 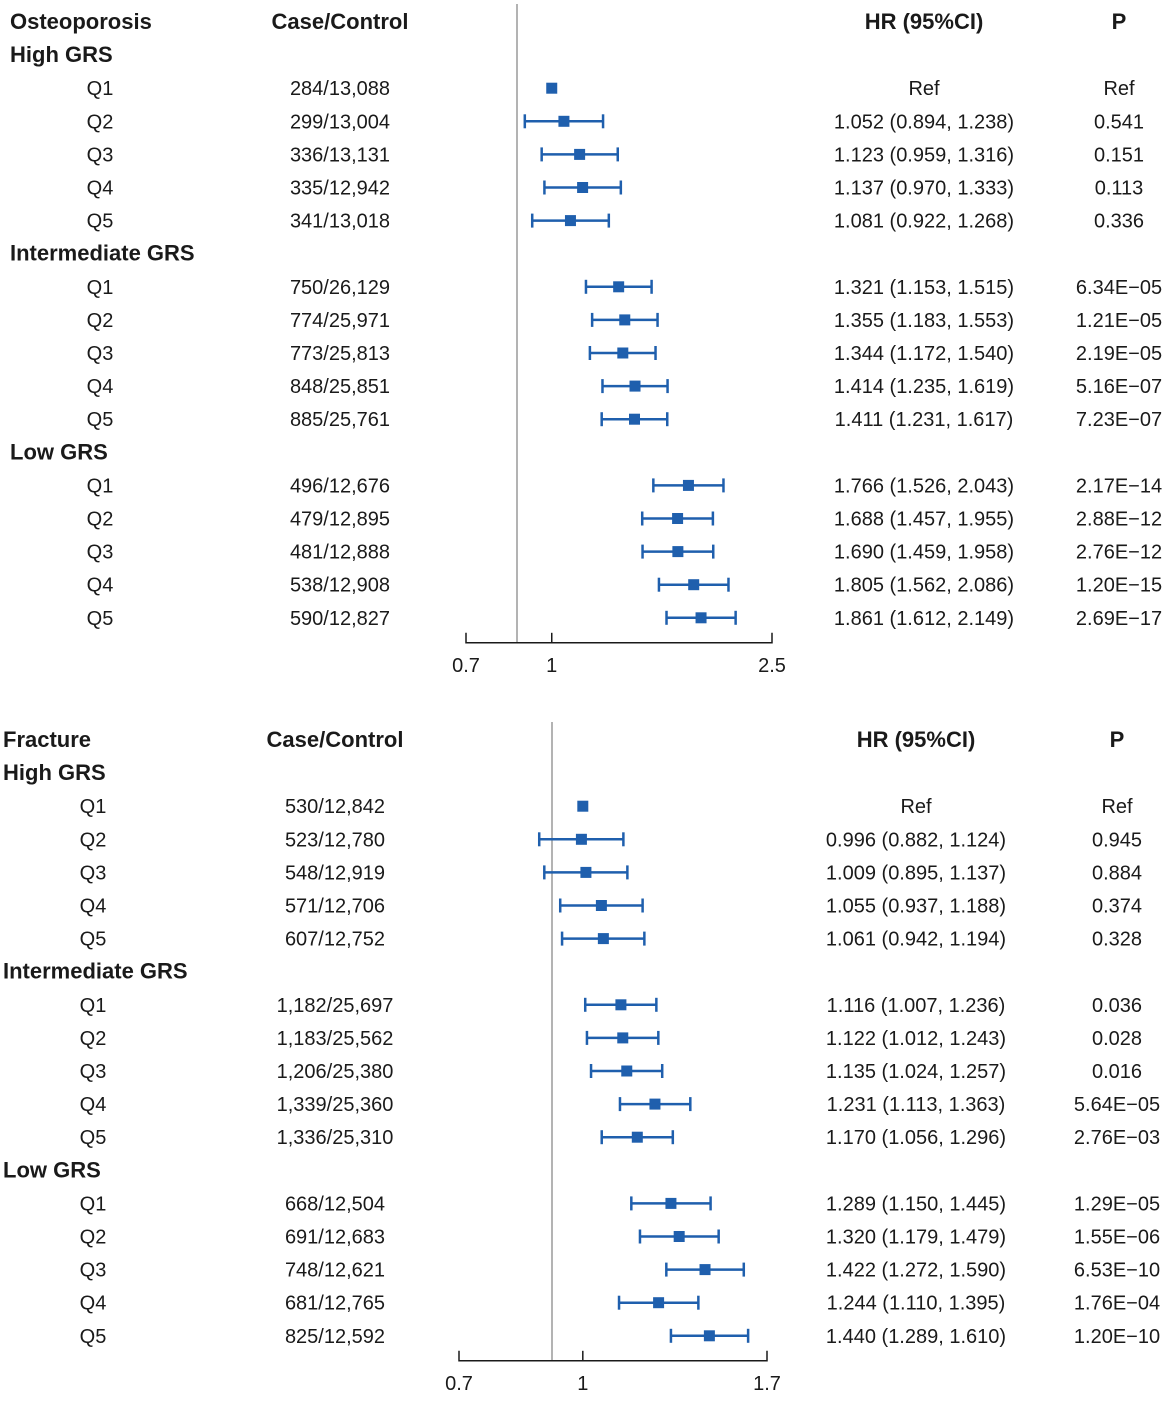 What do you see at coordinates (924, 189) in the screenshot?
I see `hr-ci-value: 1.137 (0.970, 1.333)` at bounding box center [924, 189].